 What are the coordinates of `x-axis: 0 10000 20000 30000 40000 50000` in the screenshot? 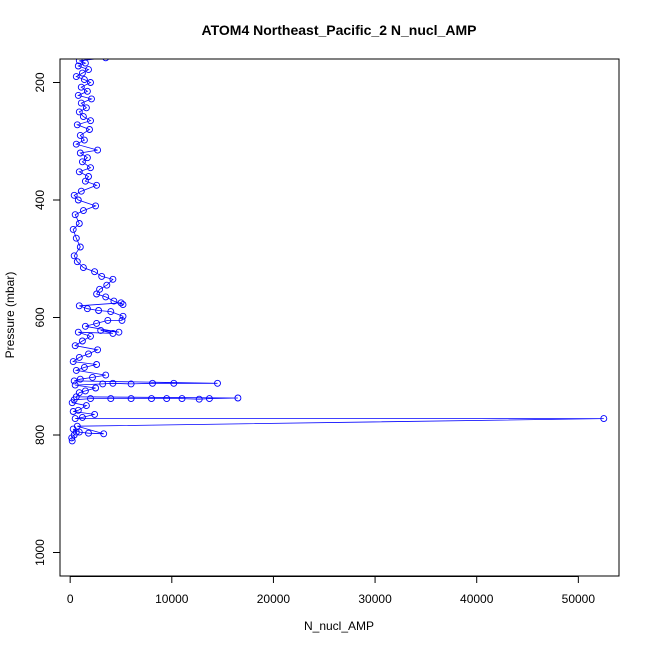 It's located at (331, 591).